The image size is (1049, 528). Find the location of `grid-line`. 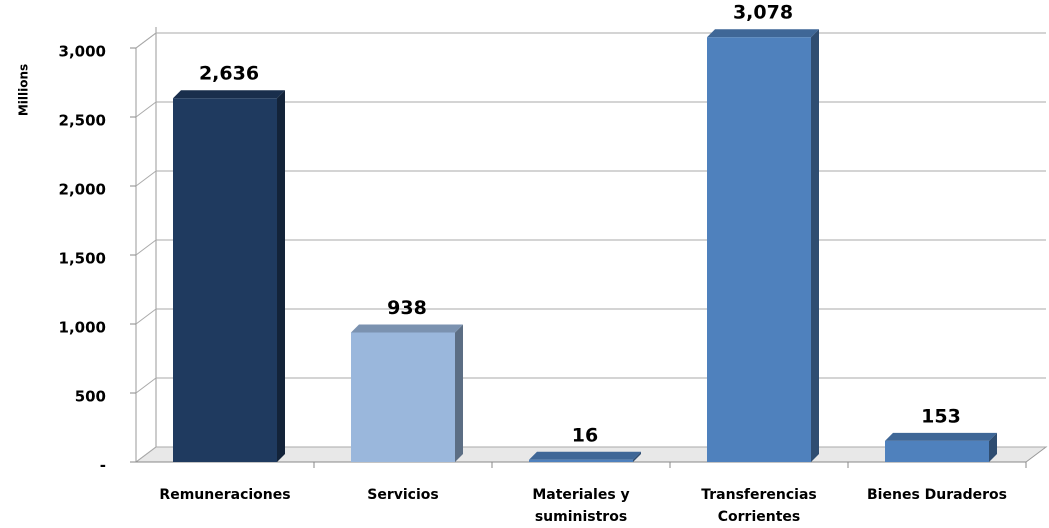

grid-line is located at coordinates (590, 40).